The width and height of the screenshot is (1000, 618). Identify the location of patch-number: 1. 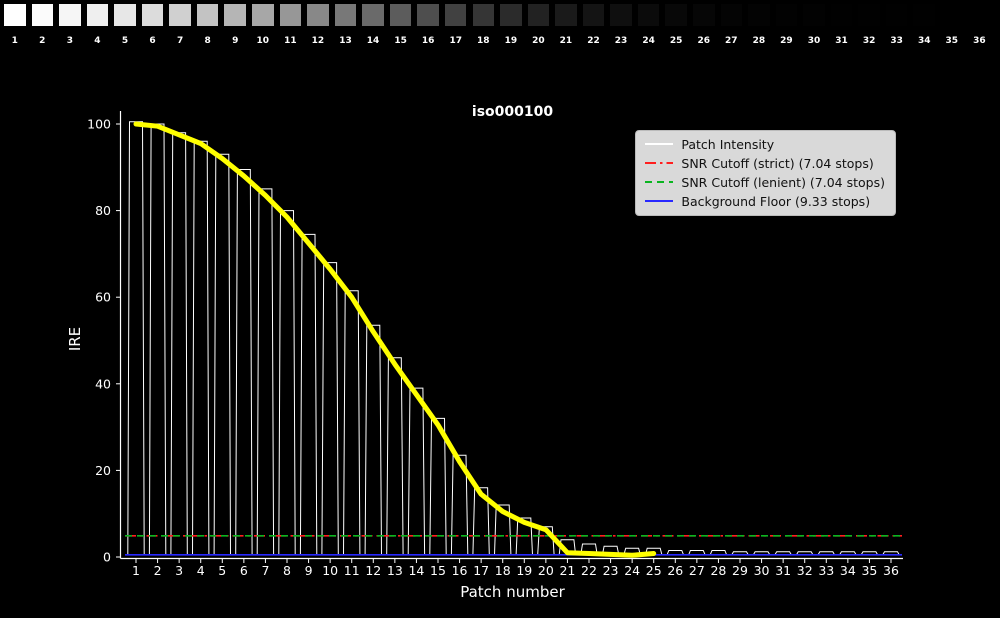
(14, 41).